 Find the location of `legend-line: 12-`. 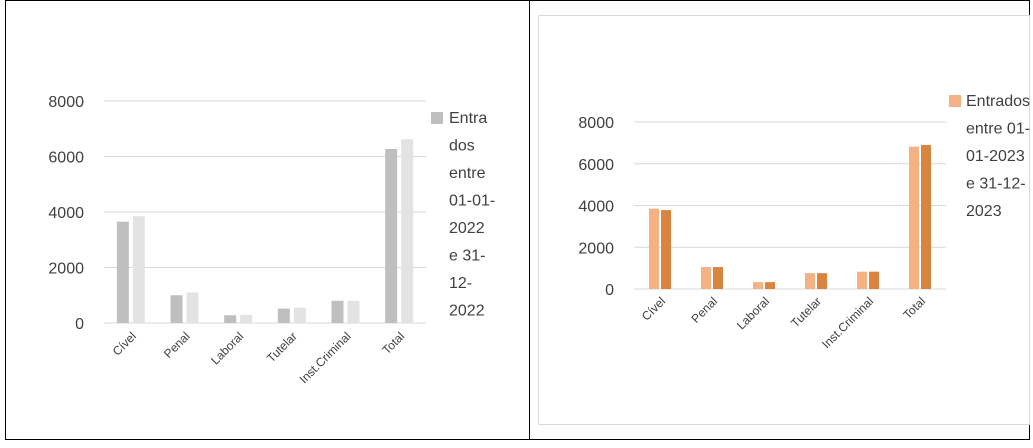

legend-line: 12- is located at coordinates (460, 283).